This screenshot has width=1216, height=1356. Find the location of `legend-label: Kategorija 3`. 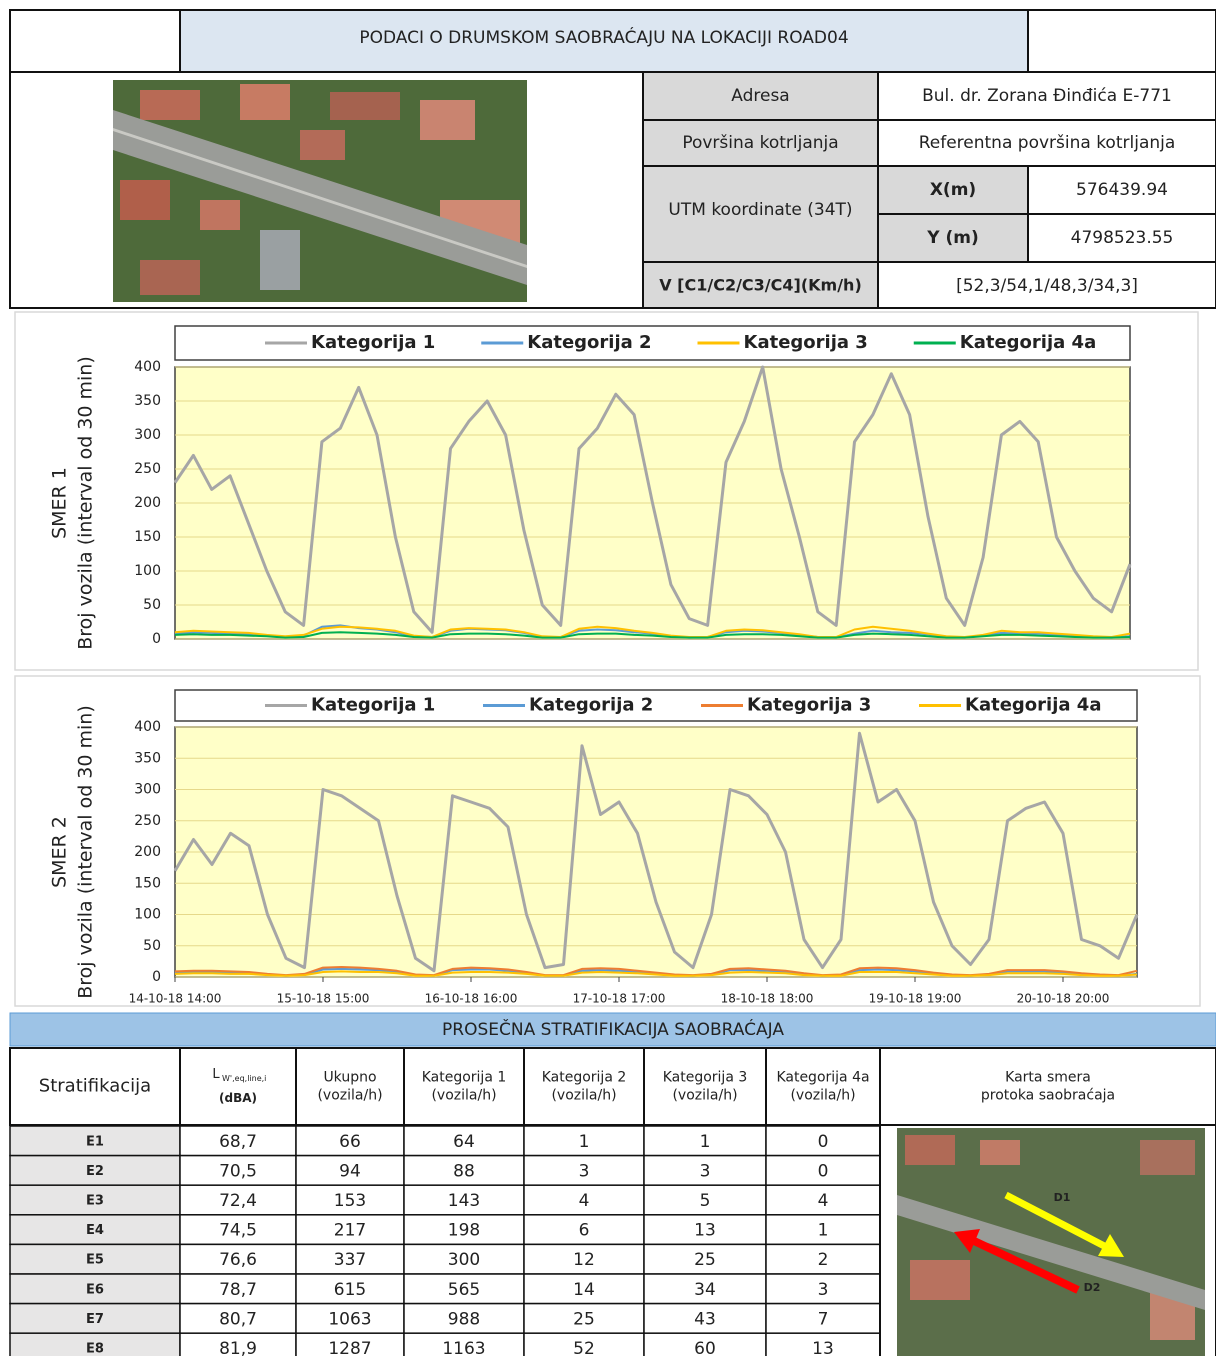

legend-label: Kategorija 3 is located at coordinates (809, 705).